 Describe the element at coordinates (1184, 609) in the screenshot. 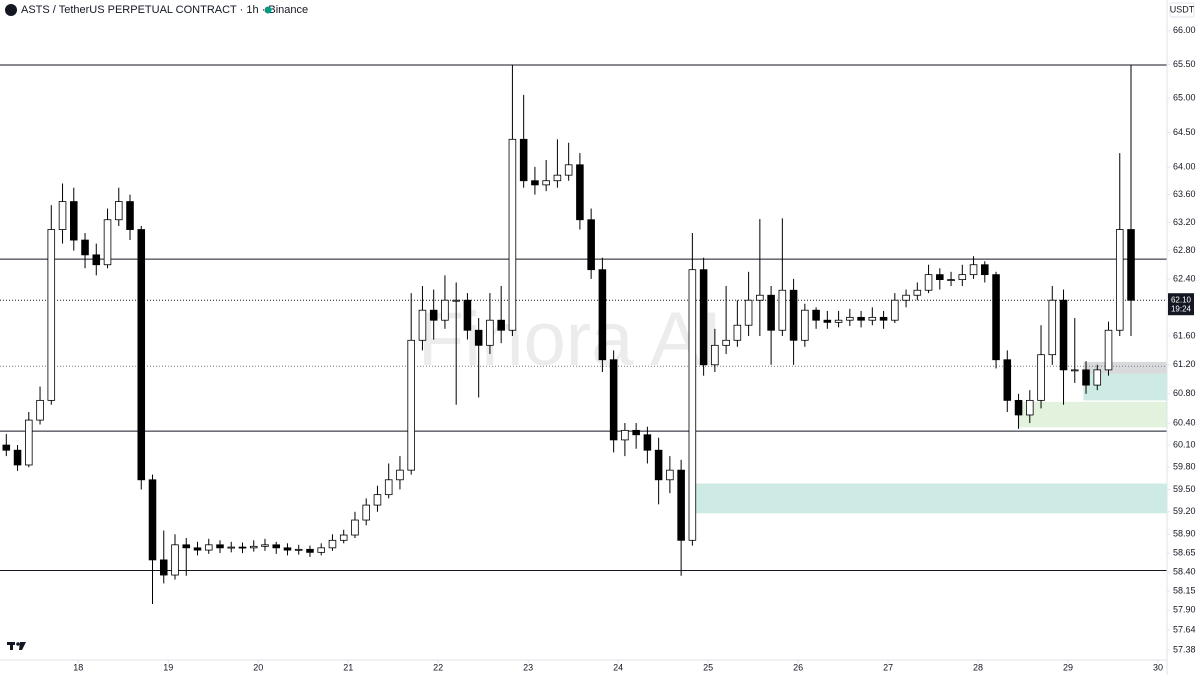

I see `y-tick-label: 57.90` at that location.